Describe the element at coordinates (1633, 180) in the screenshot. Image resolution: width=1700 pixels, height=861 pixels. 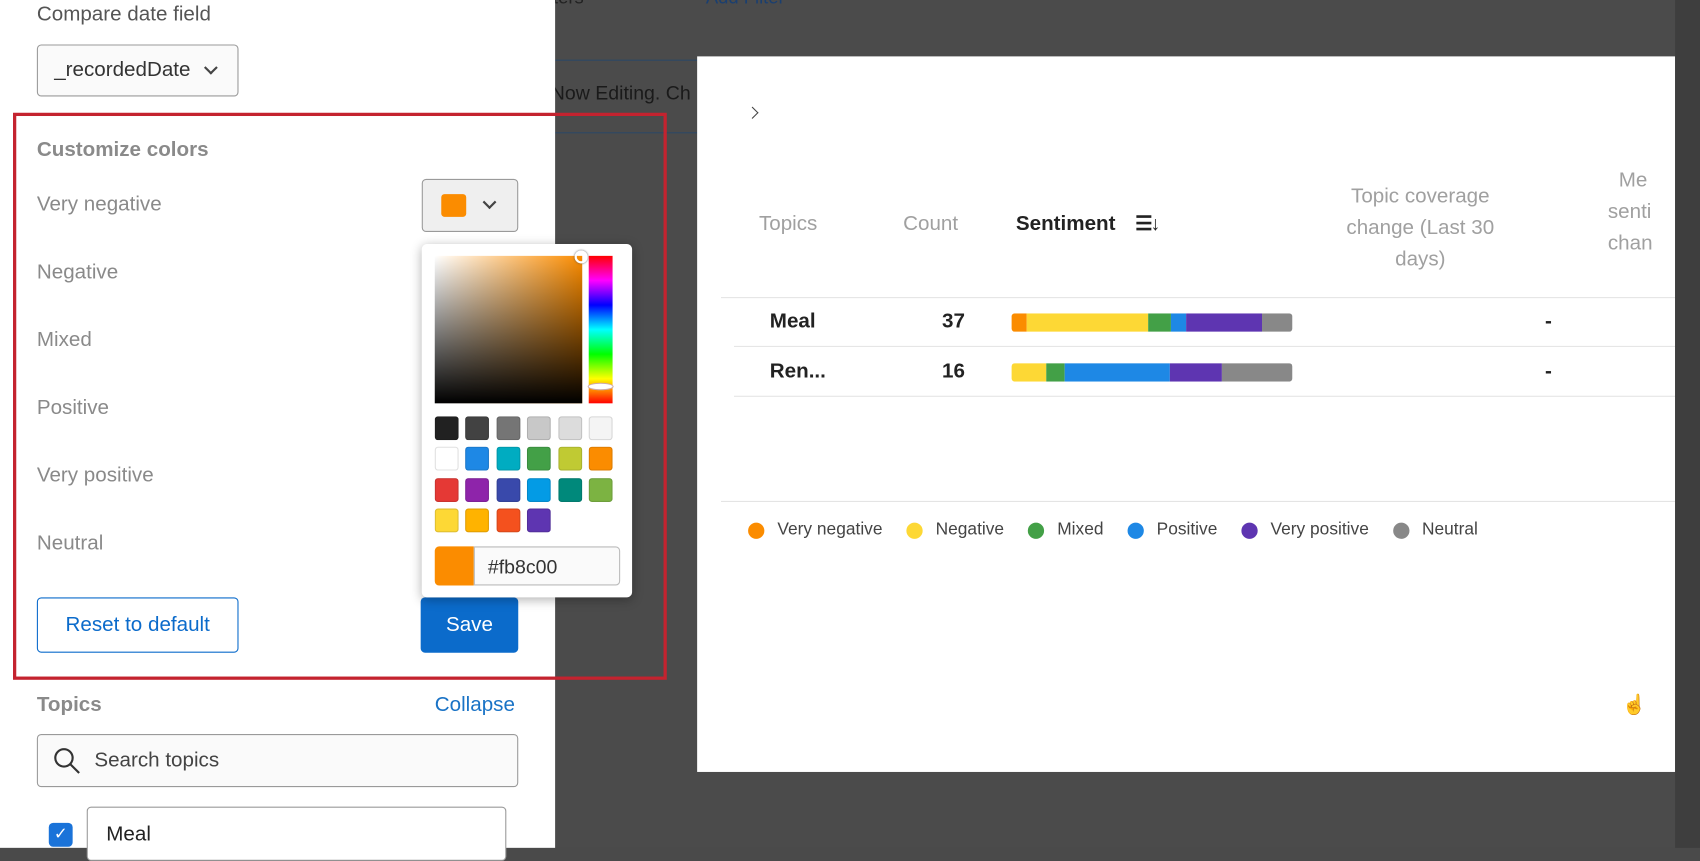
I see `header-line: Me` at that location.